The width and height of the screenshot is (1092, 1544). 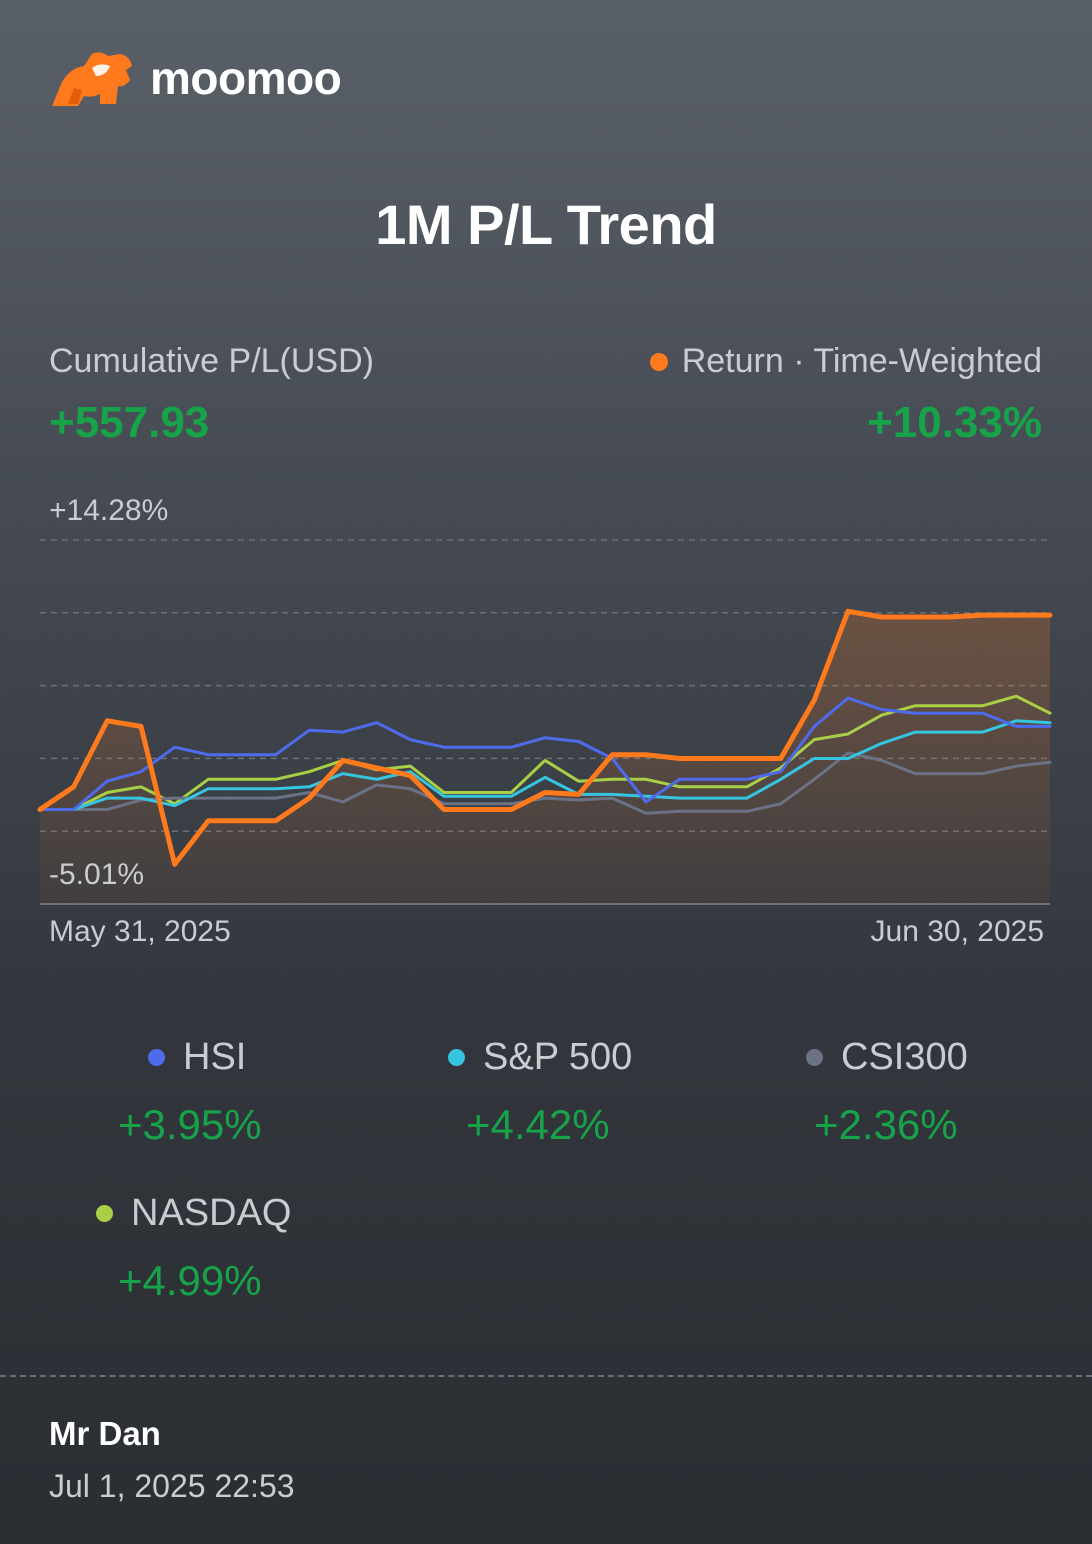 I want to click on series-line-hsi, so click(x=545, y=753).